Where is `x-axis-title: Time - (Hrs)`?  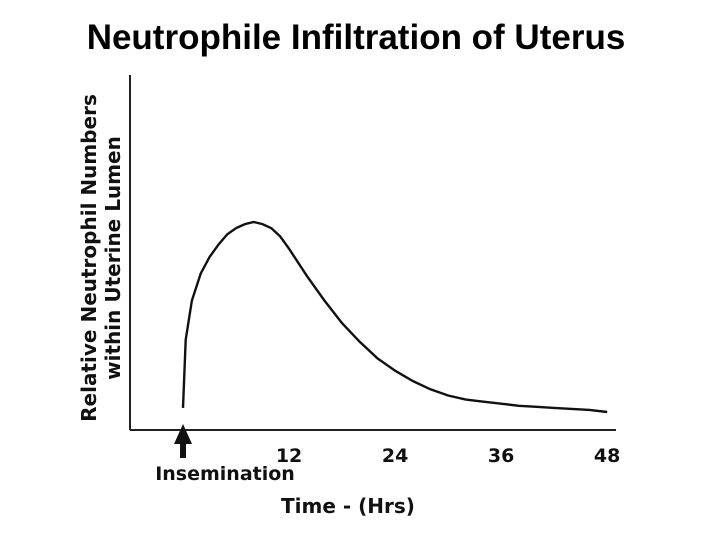
x-axis-title: Time - (Hrs) is located at coordinates (348, 506).